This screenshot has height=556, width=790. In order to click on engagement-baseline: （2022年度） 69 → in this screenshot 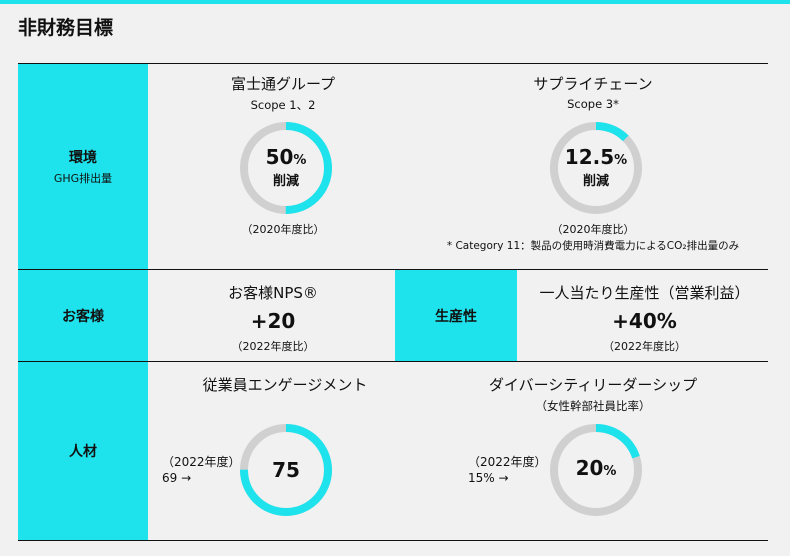, I will do `click(201, 470)`.